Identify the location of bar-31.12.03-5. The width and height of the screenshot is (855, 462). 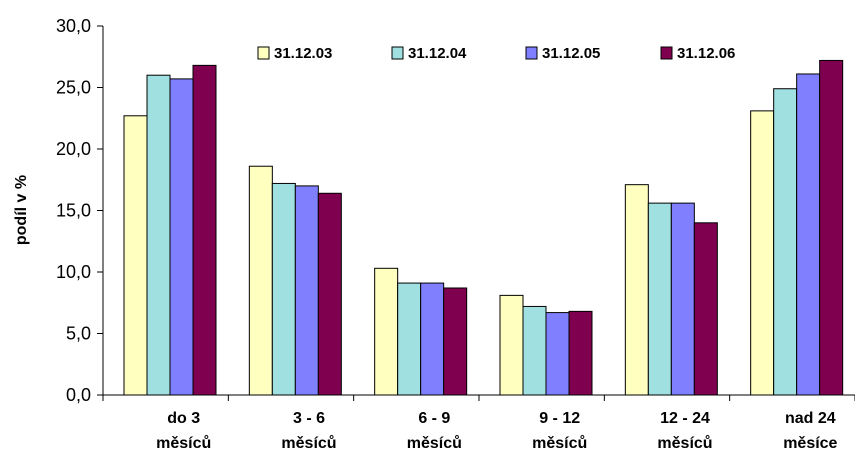
(762, 253).